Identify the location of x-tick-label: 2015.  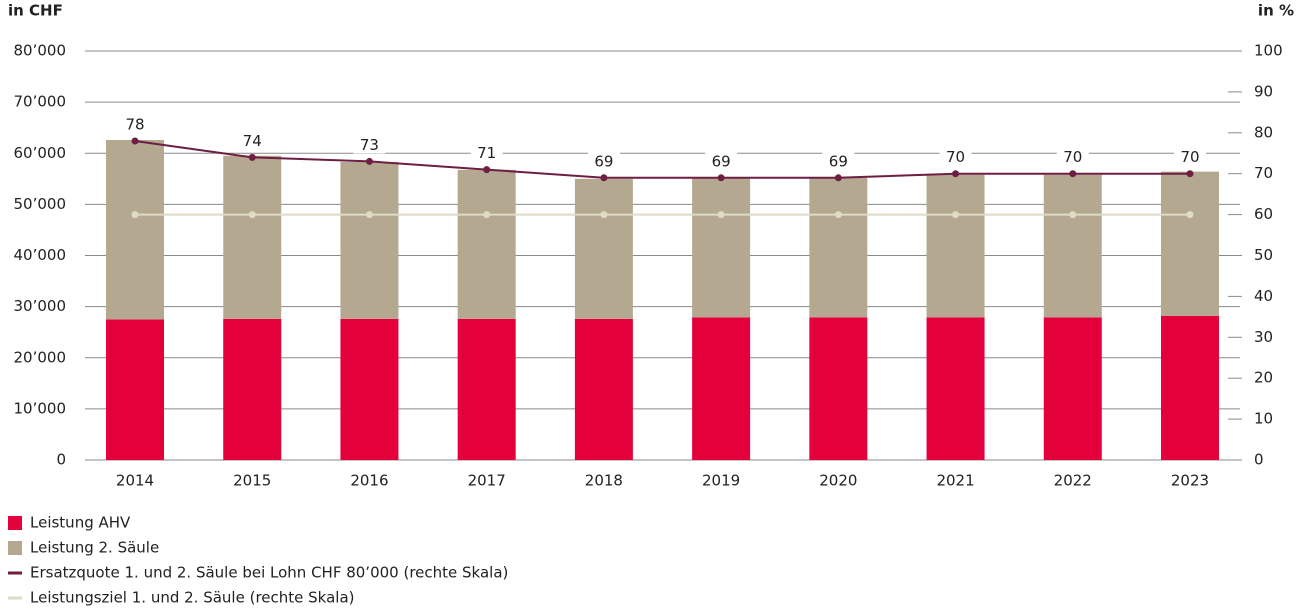
(252, 481).